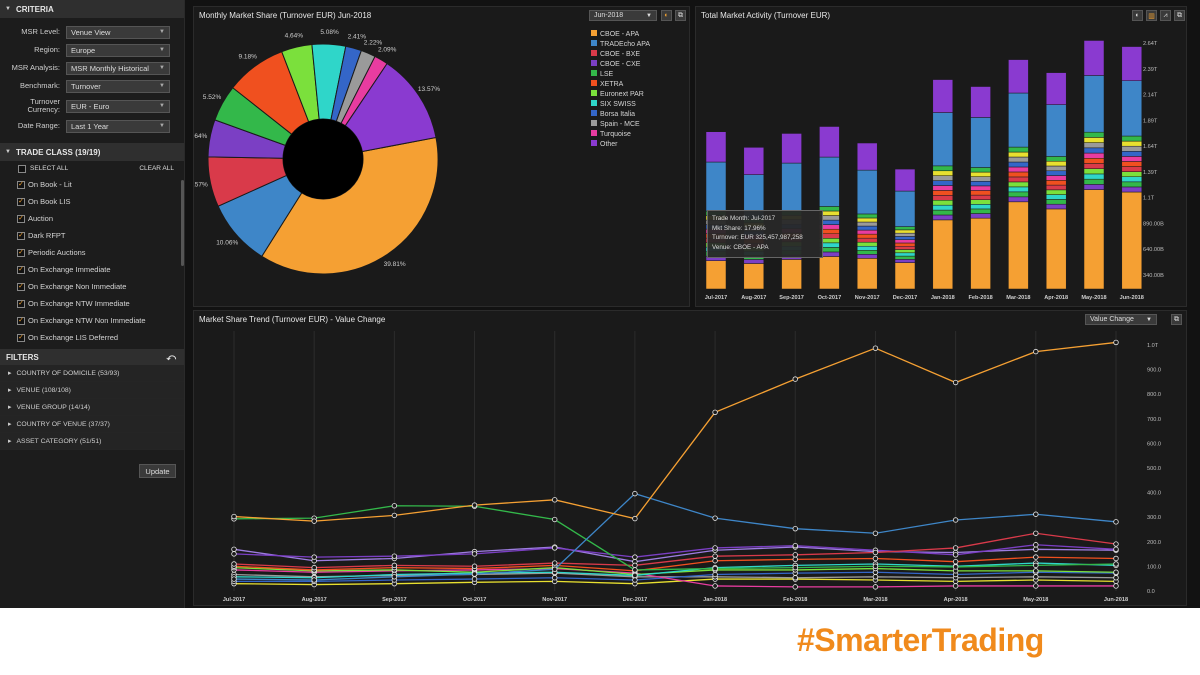 This screenshot has height=675, width=1200. What do you see at coordinates (620, 54) in the screenshot?
I see `legend-label: CBOE - BXE` at bounding box center [620, 54].